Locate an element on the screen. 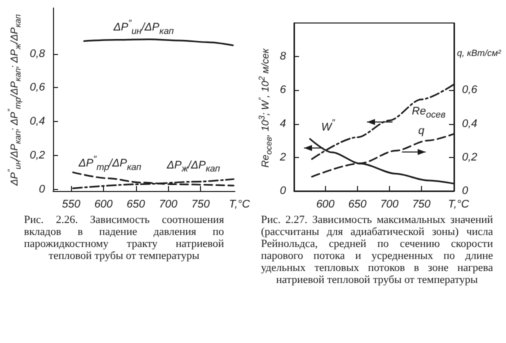 Image resolution: width=506 pixels, height=343 pixels. y2-tick-label: 0 is located at coordinates (465, 191).